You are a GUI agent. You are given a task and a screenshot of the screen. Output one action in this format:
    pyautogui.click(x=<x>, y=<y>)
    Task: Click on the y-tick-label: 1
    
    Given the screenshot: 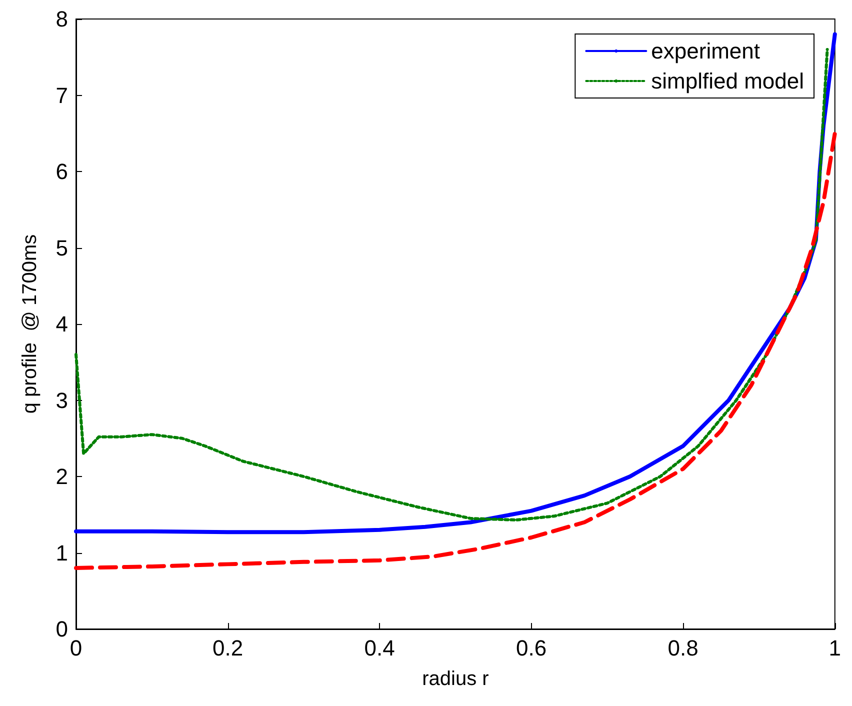 What is the action you would take?
    pyautogui.click(x=62, y=553)
    